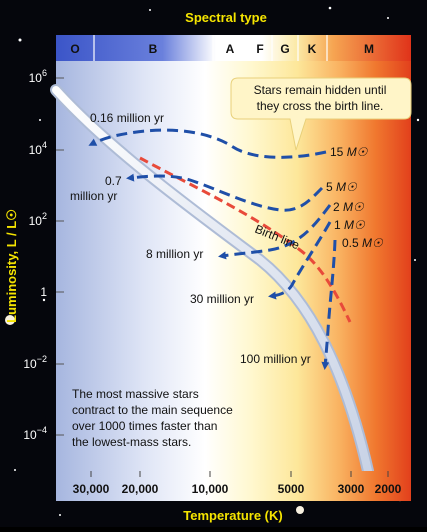 Image resolution: width=427 pixels, height=532 pixels. What do you see at coordinates (232, 515) in the screenshot?
I see `x-axis-title: Temperature (K)` at bounding box center [232, 515].